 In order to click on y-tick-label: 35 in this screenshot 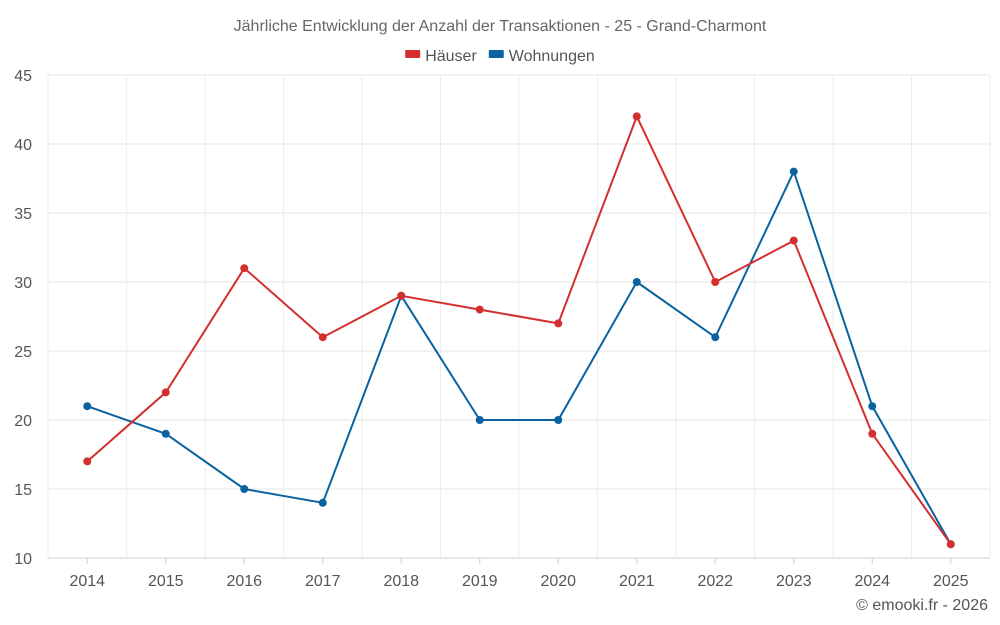, I will do `click(23, 214)`.